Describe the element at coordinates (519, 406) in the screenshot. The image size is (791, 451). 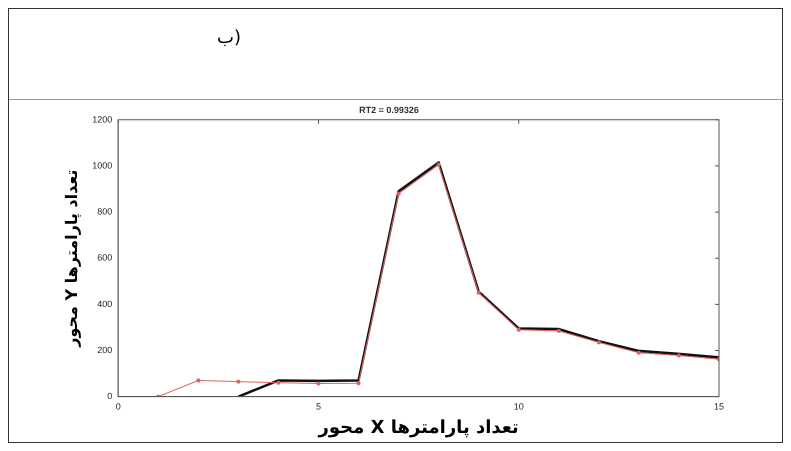
I see `x-tick-label: 10` at that location.